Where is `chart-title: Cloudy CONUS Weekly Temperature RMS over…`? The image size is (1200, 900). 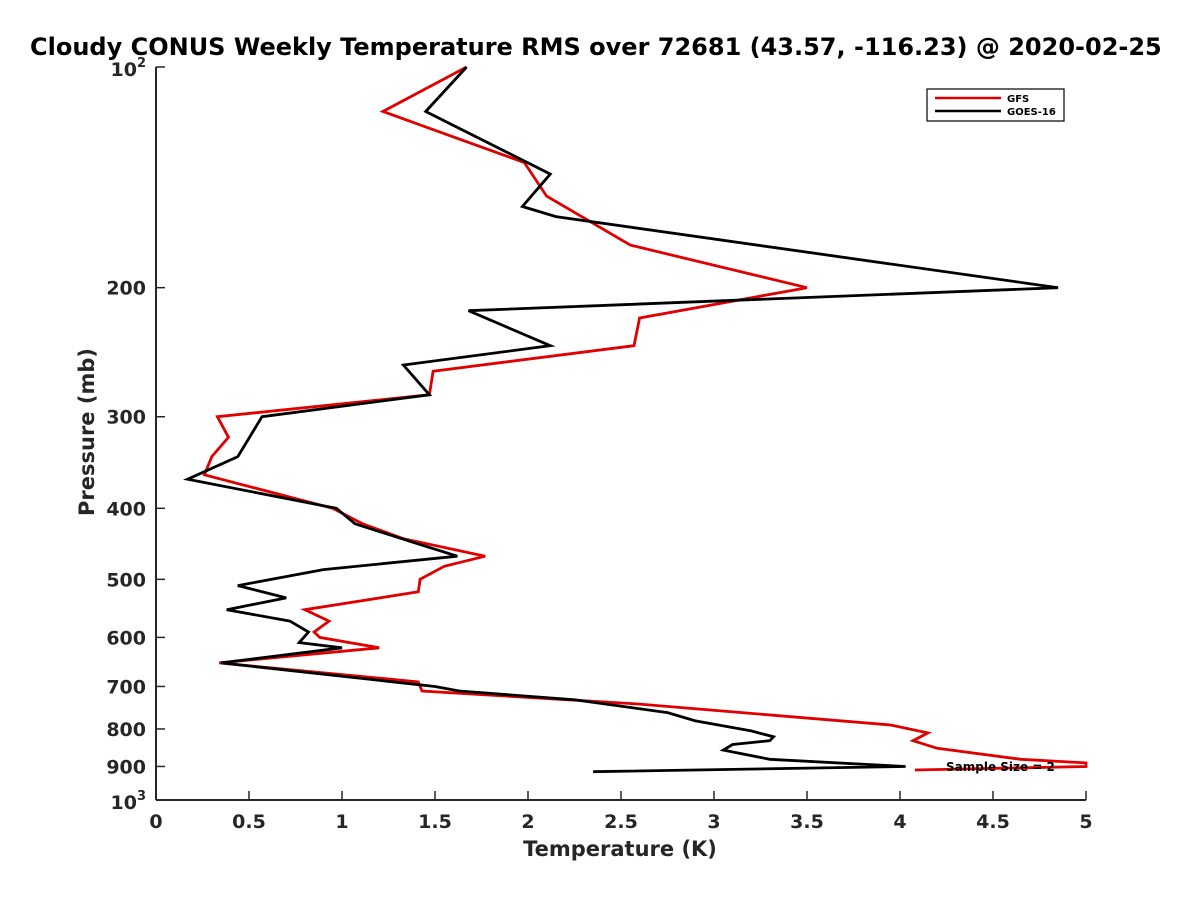
chart-title: Cloudy CONUS Weekly Temperature RMS over… is located at coordinates (596, 47).